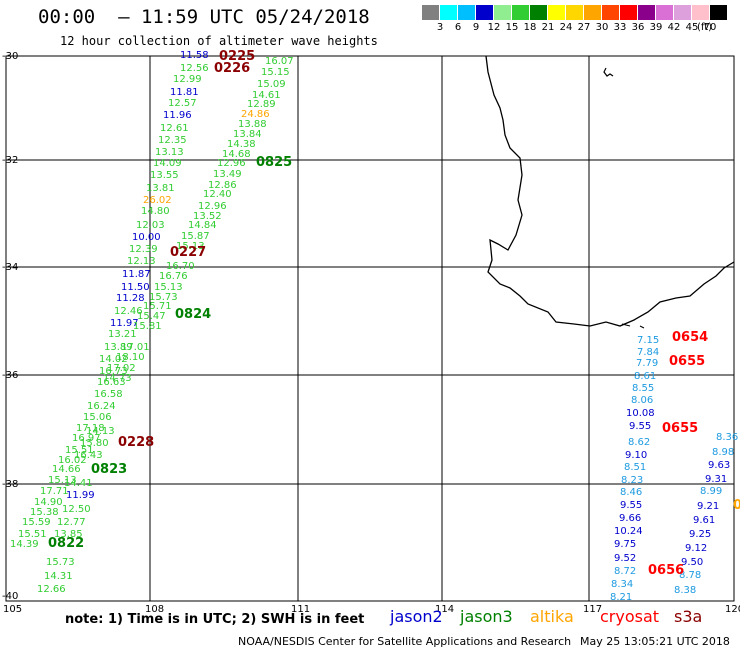 The width and height of the screenshot is (740, 650). Describe the element at coordinates (182, 103) in the screenshot. I see `wave-height-value: 12.57` at that location.